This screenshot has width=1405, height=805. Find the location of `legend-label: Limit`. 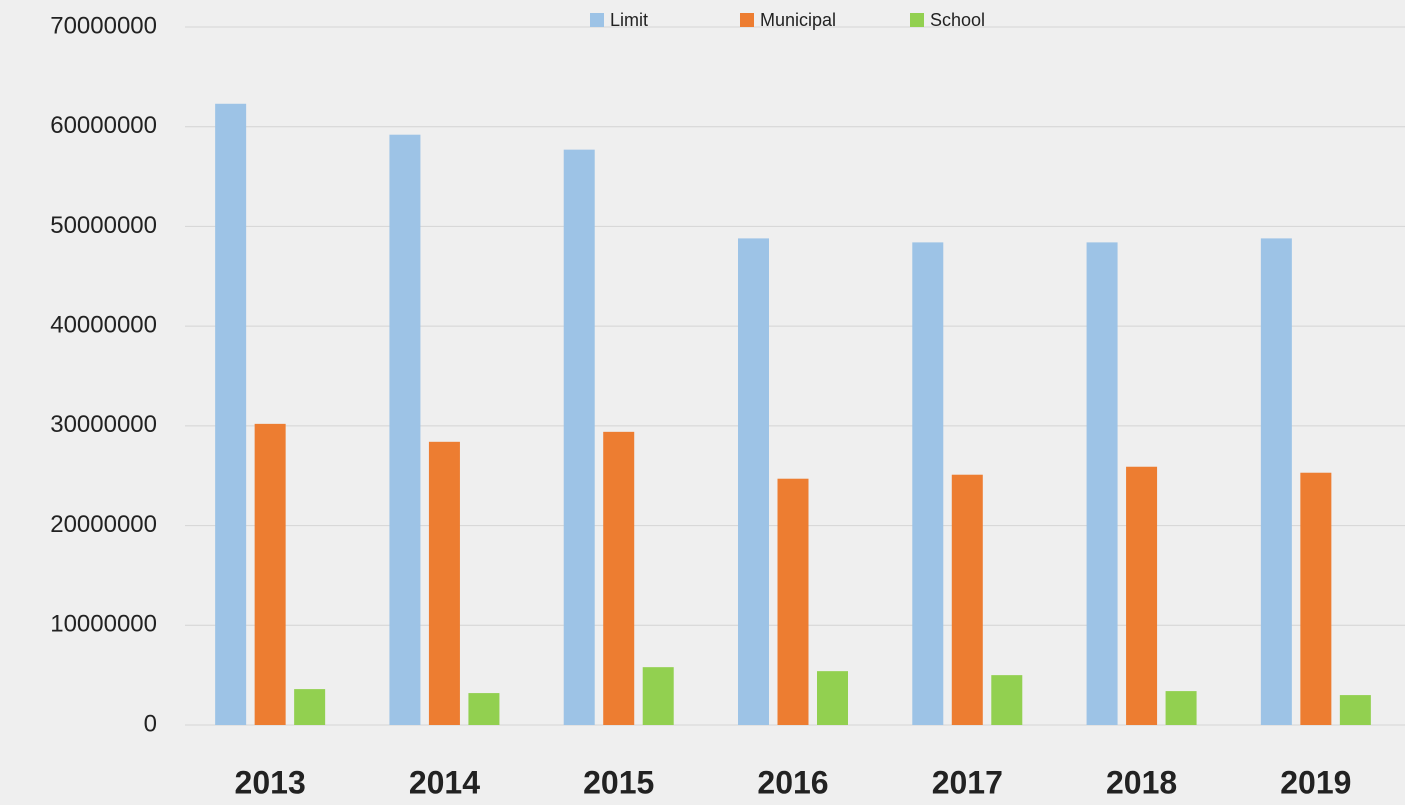

legend-label: Limit is located at coordinates (629, 20).